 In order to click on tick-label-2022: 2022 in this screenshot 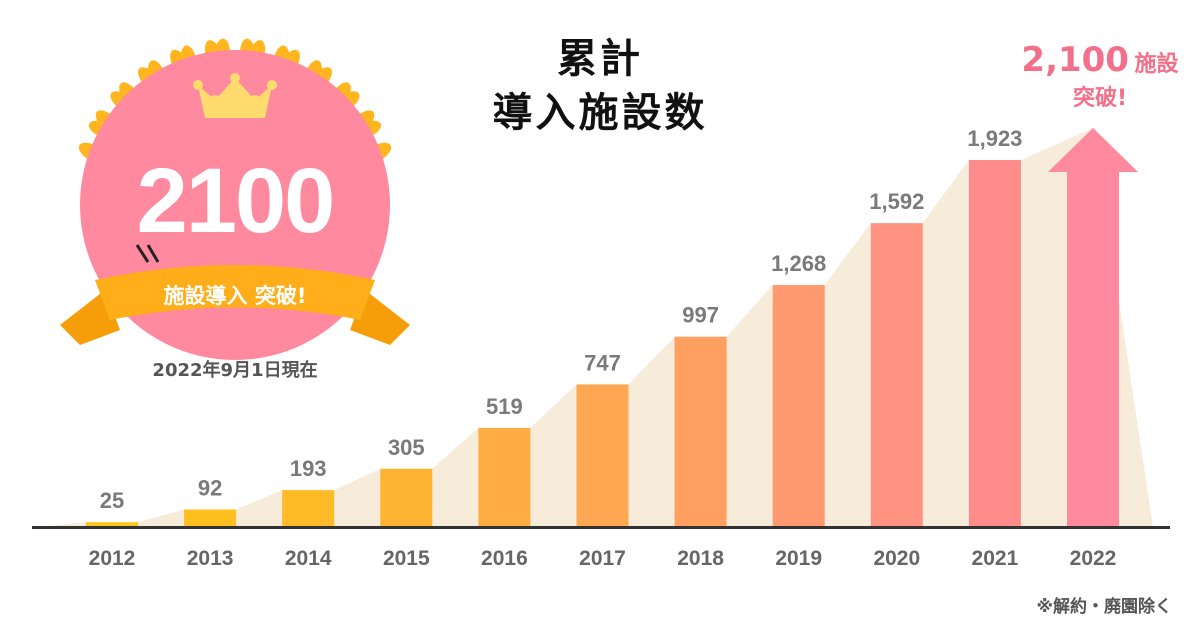, I will do `click(1093, 558)`.